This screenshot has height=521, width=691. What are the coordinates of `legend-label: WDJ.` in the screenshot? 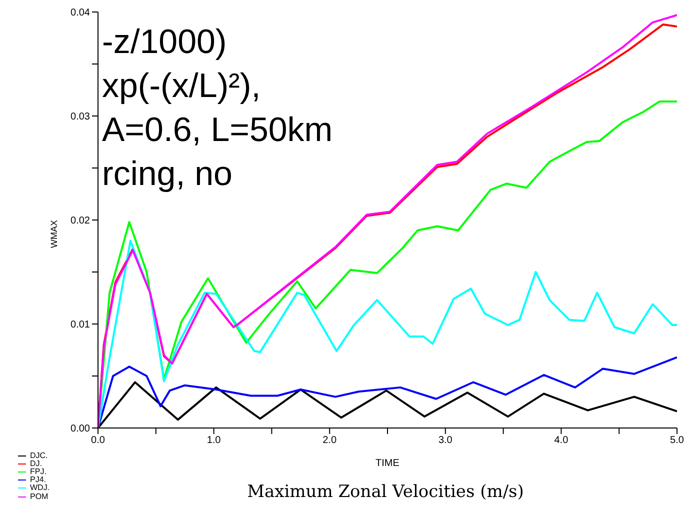 It's located at (40, 488).